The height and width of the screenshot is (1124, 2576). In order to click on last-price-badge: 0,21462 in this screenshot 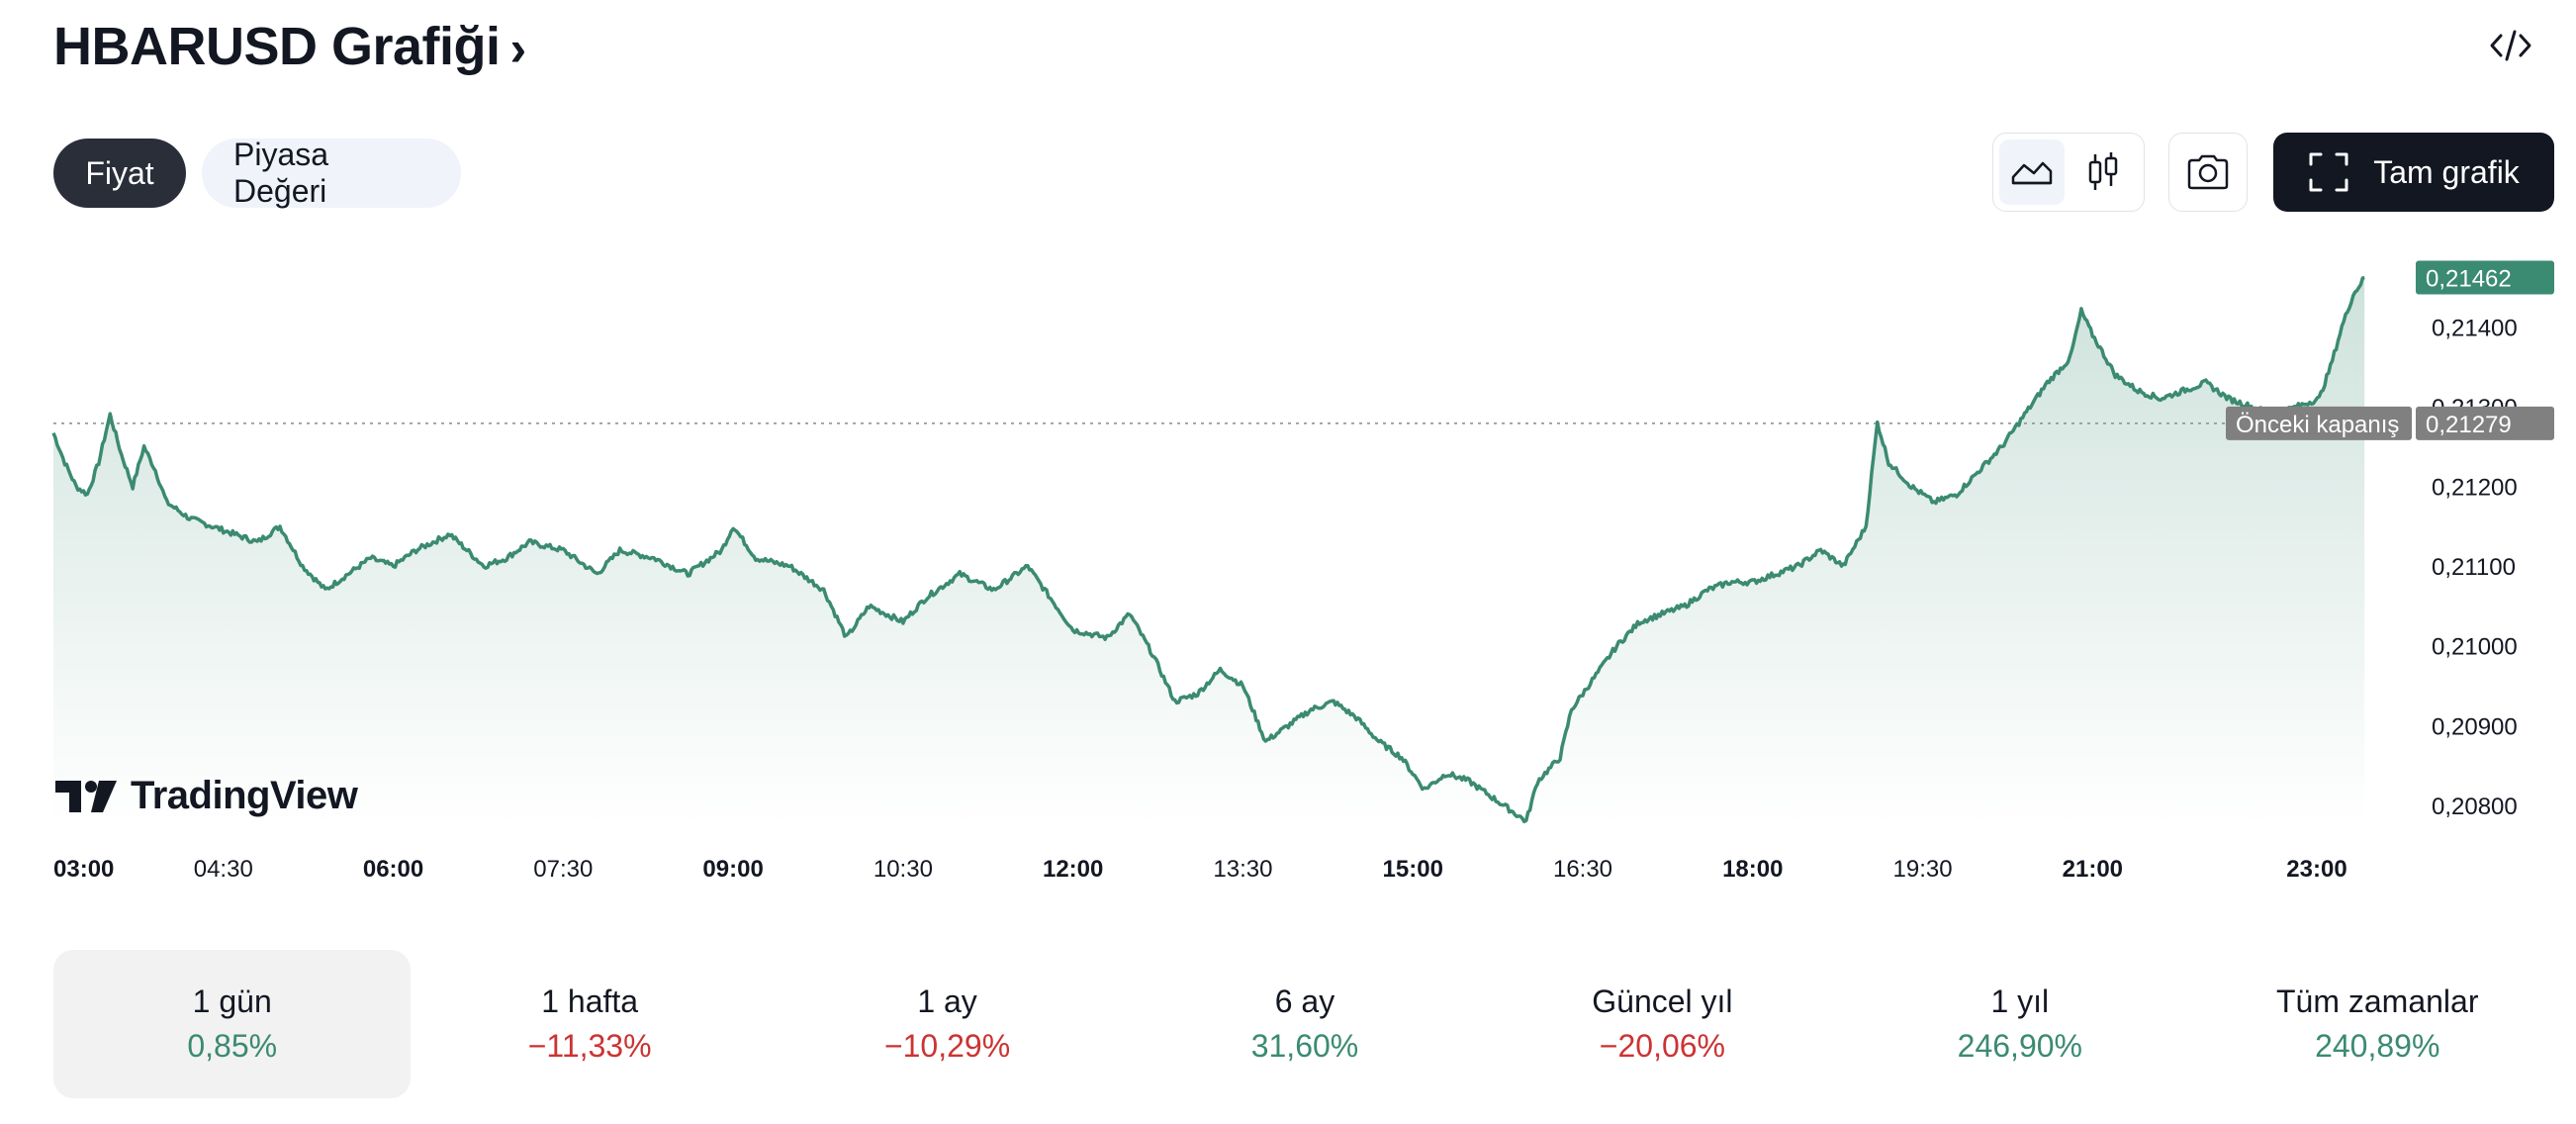, I will do `click(2485, 278)`.